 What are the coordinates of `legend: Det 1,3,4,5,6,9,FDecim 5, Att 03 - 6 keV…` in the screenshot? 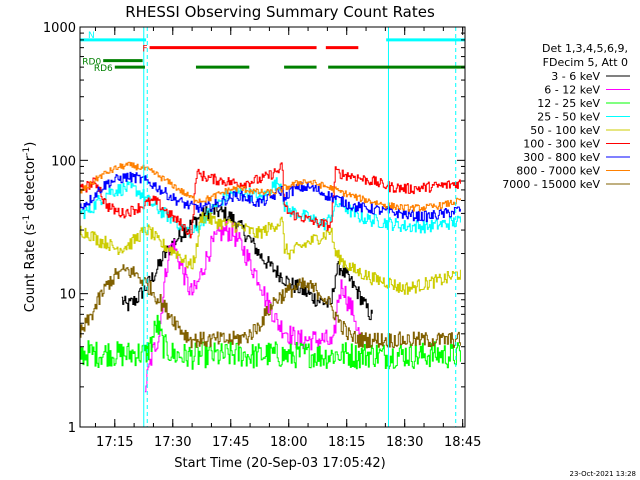 It's located at (566, 116).